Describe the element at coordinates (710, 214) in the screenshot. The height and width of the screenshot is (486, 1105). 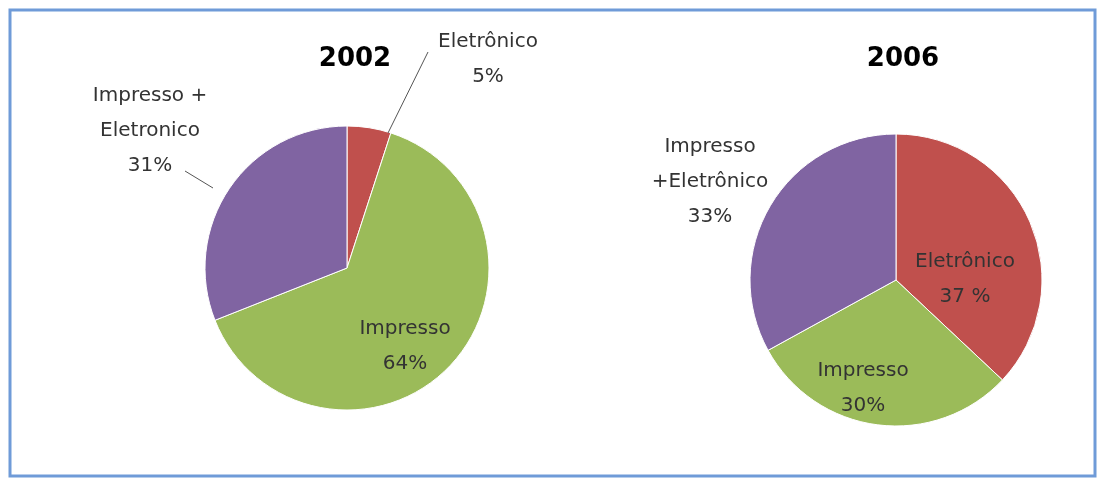
I see `data-label: 33%` at that location.